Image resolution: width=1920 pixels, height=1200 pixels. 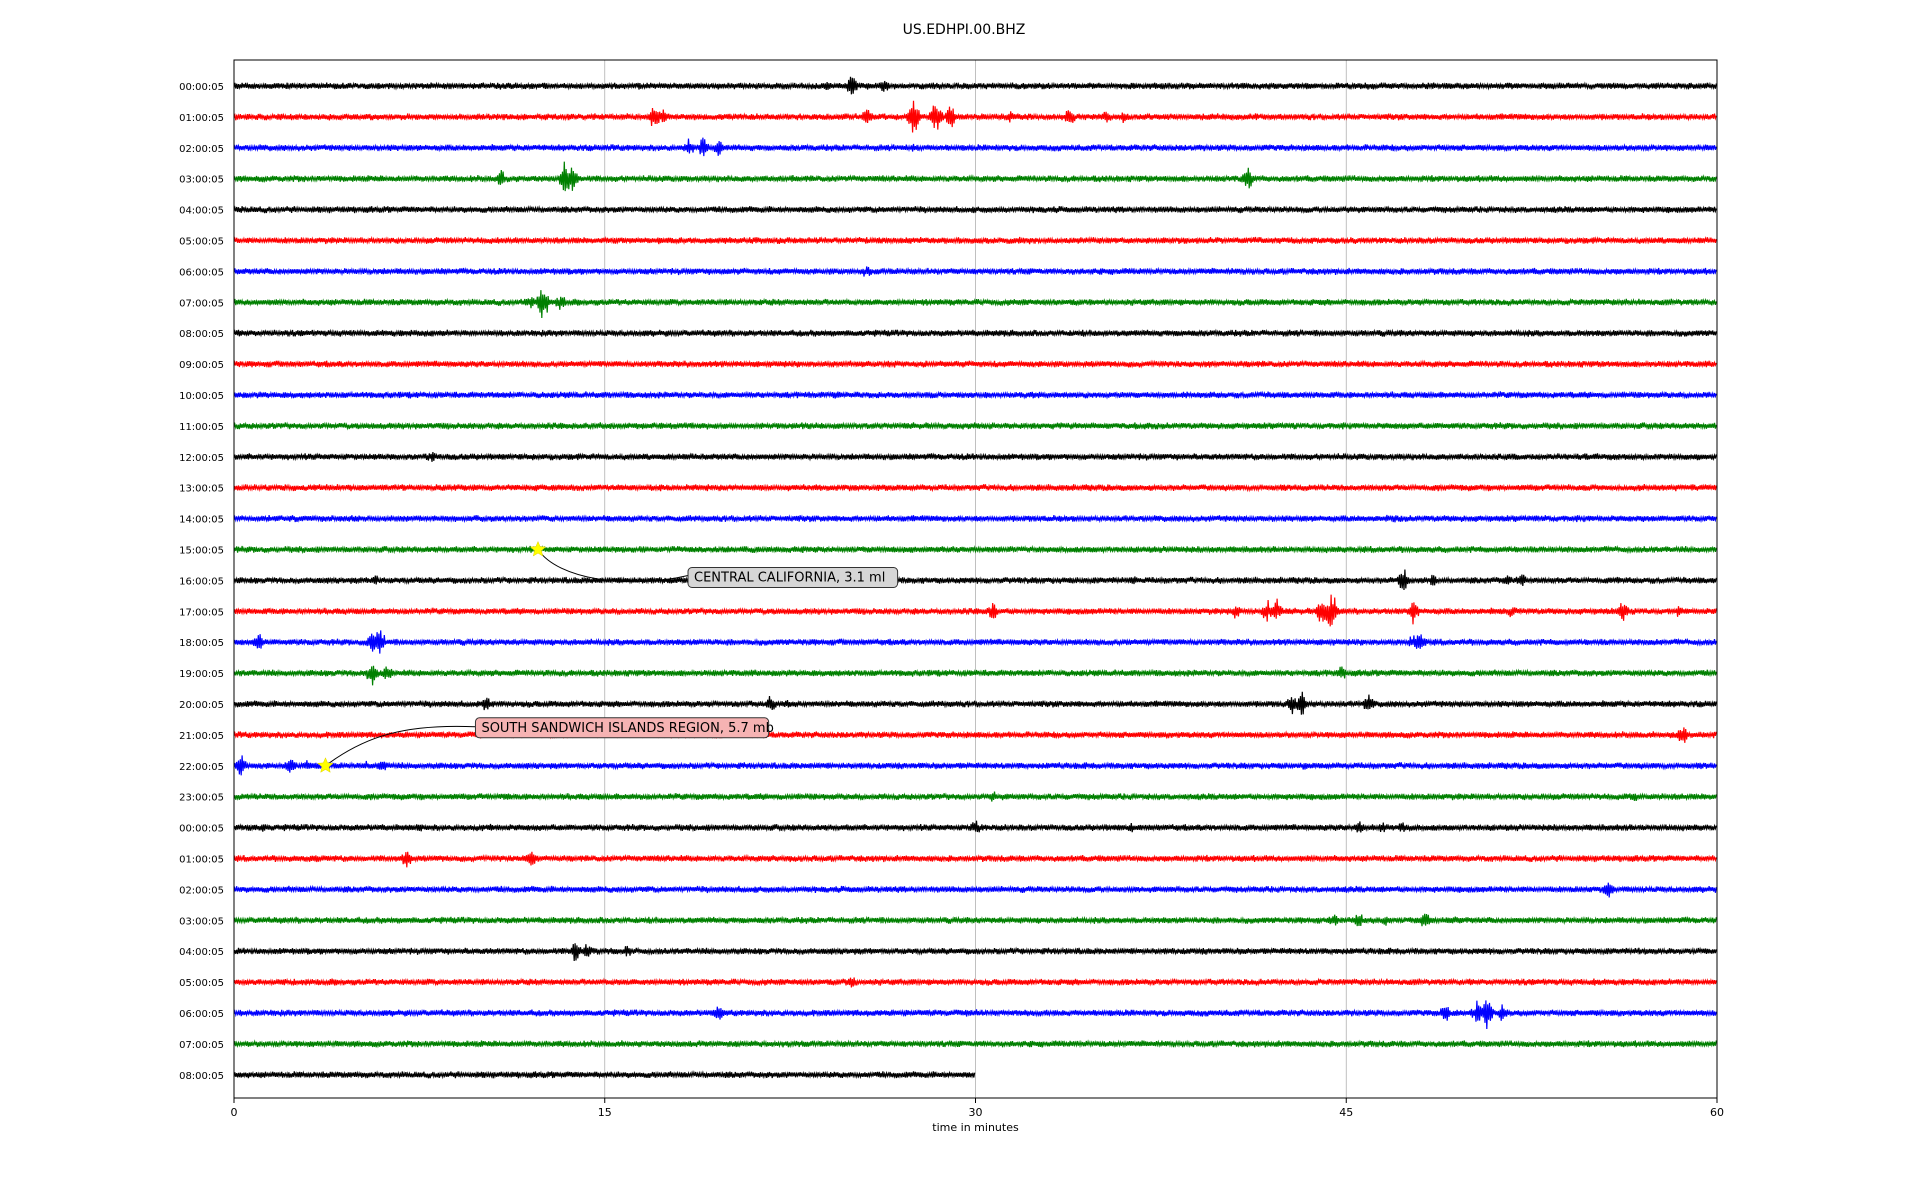 I want to click on row-time-label: 11:00:05, so click(x=201, y=427).